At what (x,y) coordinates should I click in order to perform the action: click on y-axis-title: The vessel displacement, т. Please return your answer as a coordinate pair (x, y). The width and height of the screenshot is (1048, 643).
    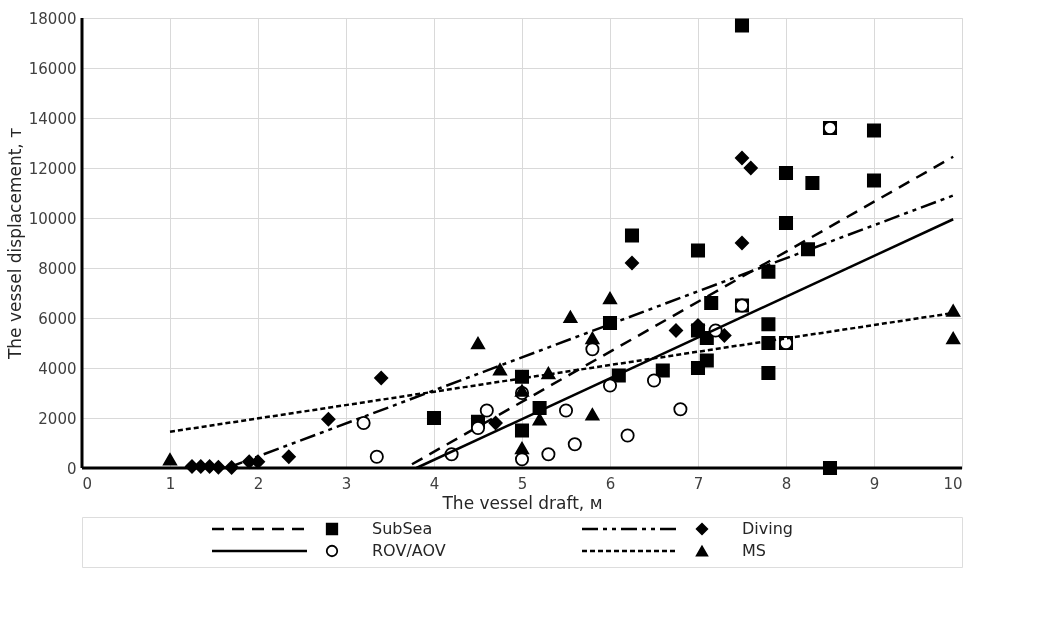
    Looking at the image, I should click on (14, 244).